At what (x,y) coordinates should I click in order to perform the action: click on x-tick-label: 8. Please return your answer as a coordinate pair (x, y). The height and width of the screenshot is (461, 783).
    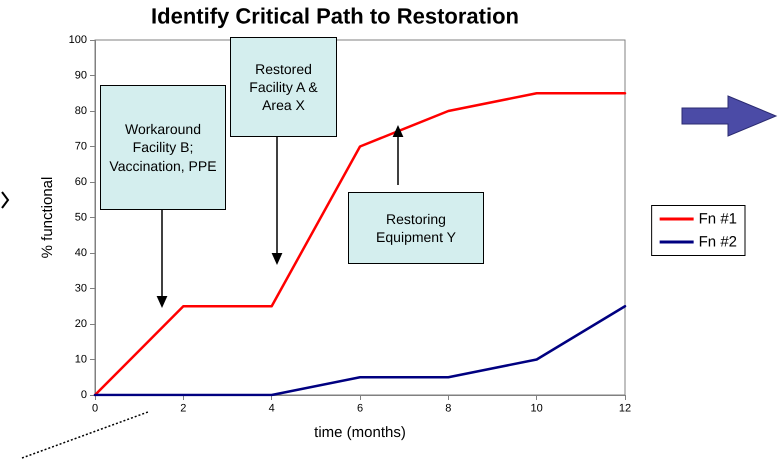
    Looking at the image, I should click on (448, 408).